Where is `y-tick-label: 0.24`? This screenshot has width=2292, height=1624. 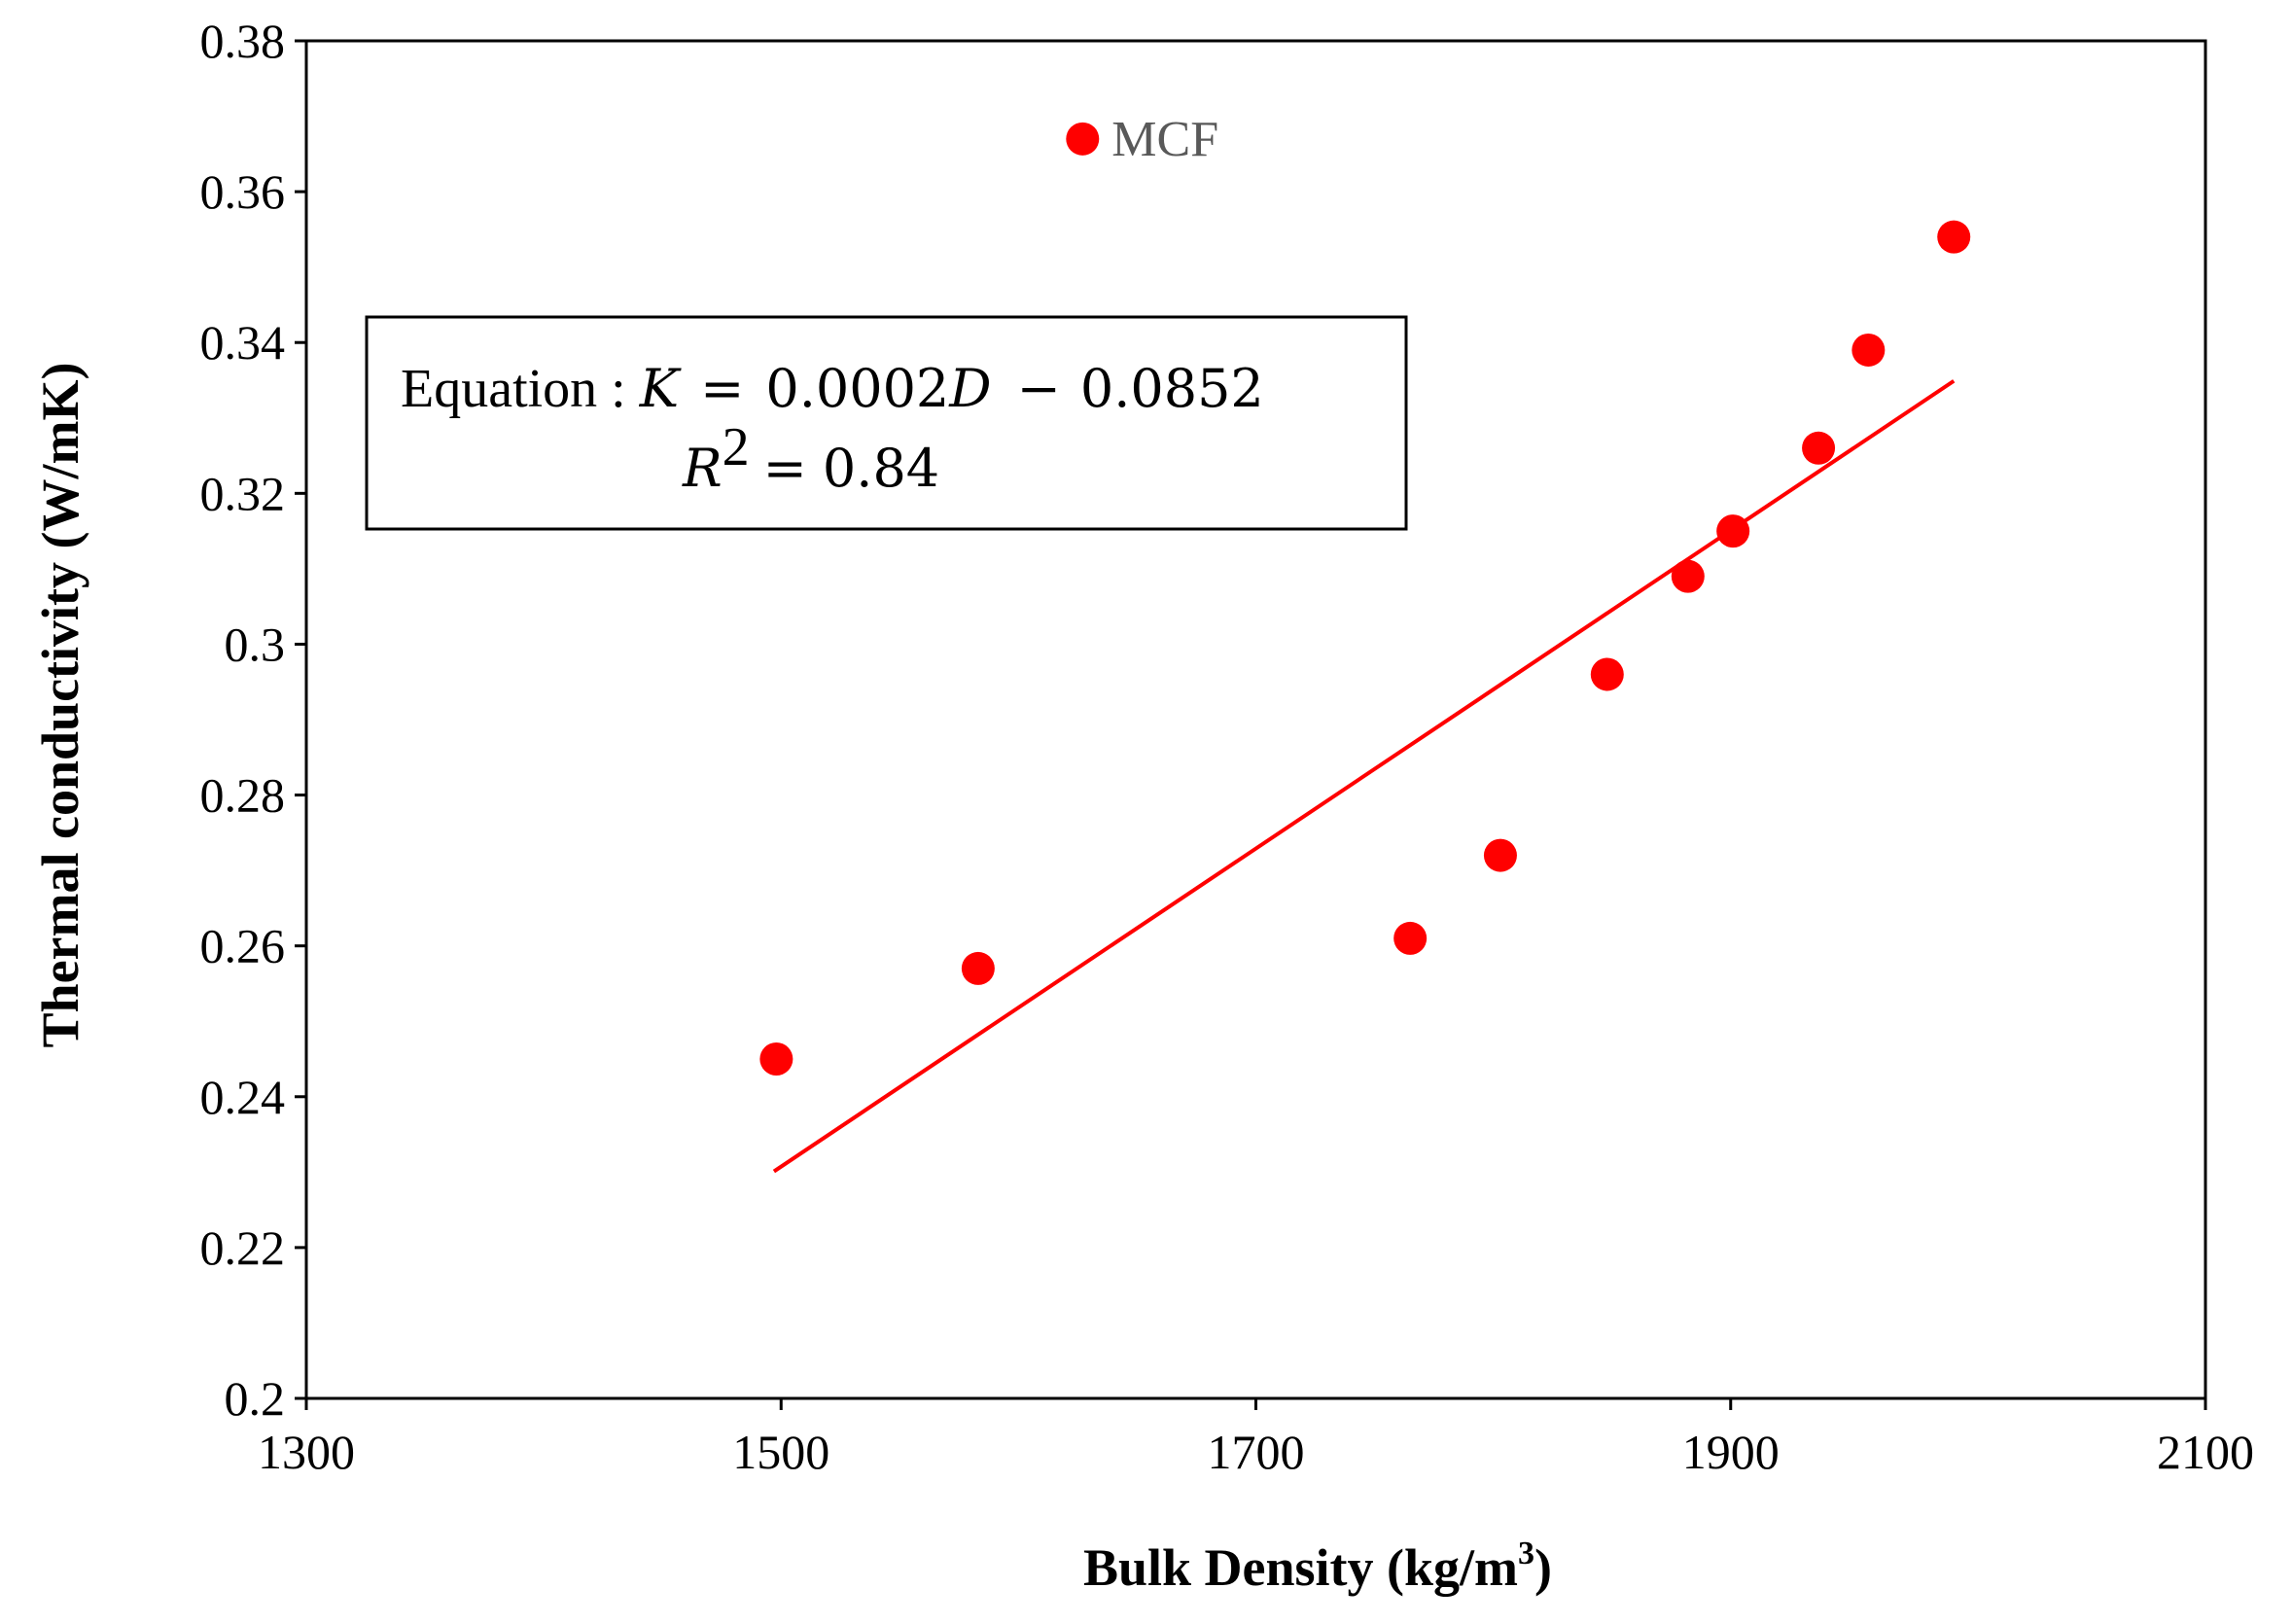 y-tick-label: 0.24 is located at coordinates (243, 1097).